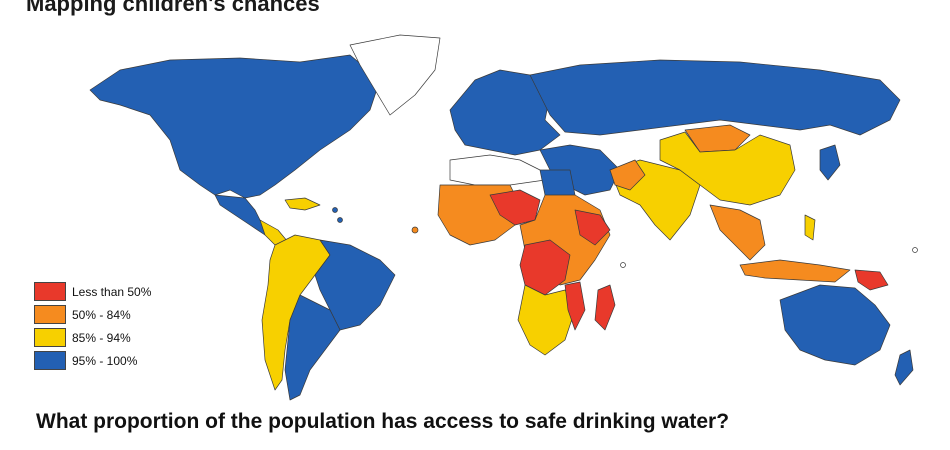 The image size is (950, 450). Describe the element at coordinates (355, 285) in the screenshot. I see `map-region-brazil` at that location.